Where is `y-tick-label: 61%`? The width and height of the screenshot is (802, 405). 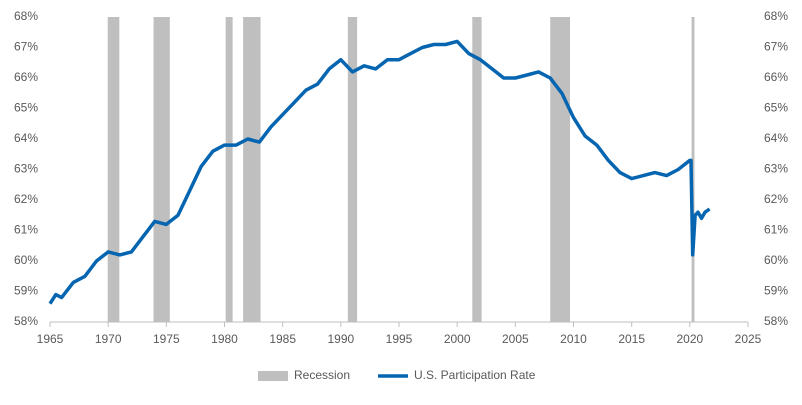
y-tick-label: 61% is located at coordinates (26, 230).